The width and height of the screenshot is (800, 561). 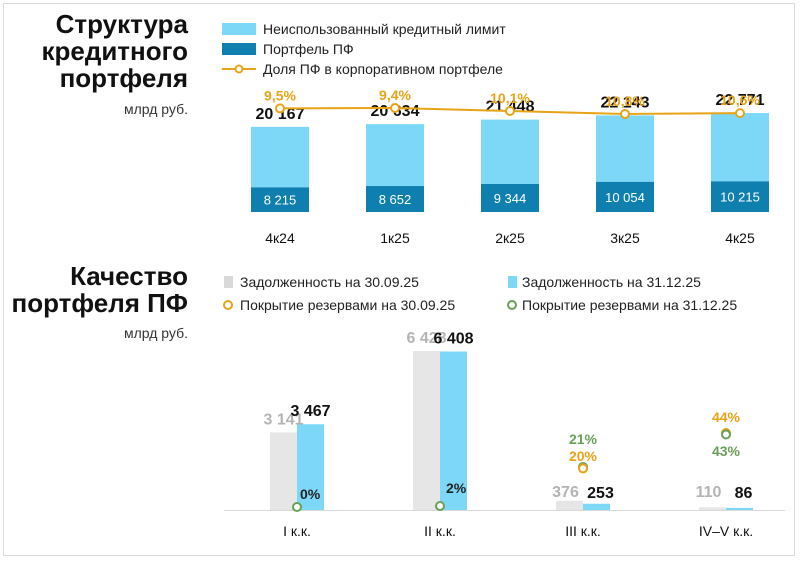 I want to click on coverage-label-prev: 44%, so click(x=726, y=417).